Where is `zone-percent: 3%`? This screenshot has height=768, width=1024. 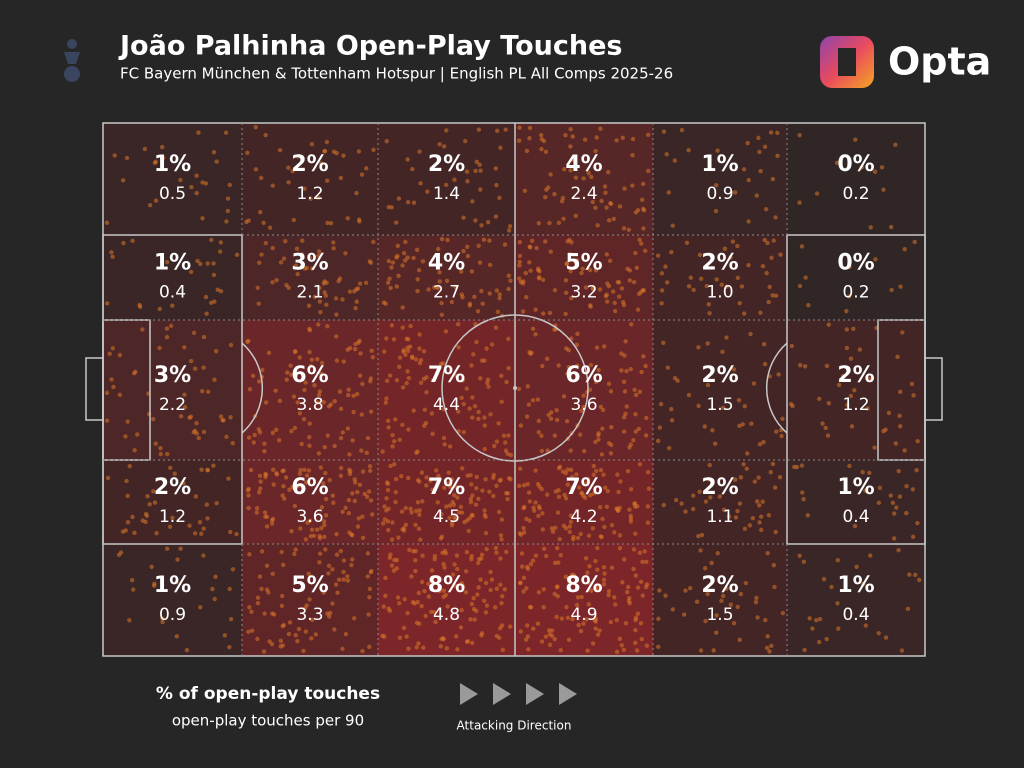
zone-percent: 3% is located at coordinates (172, 375).